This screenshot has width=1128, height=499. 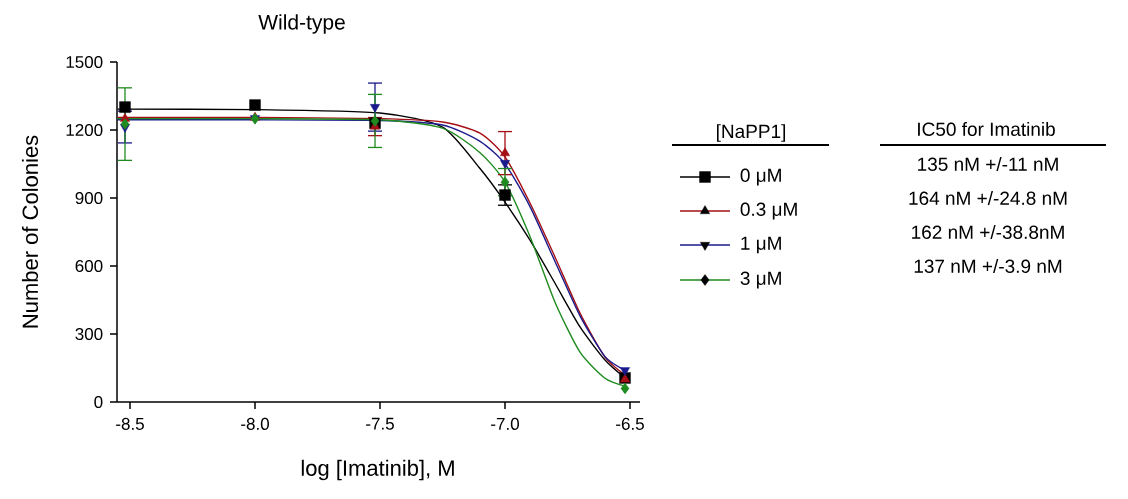 I want to click on x-tick-label: -7.5, so click(x=380, y=423).